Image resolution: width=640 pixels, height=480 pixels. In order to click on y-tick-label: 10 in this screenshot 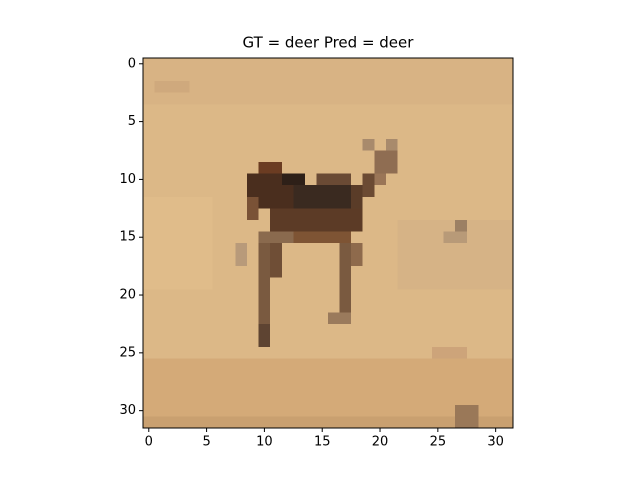, I will do `click(127, 179)`.